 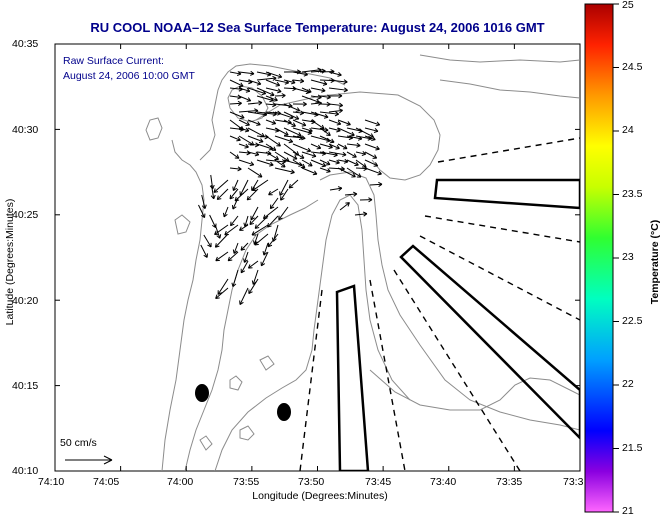 What do you see at coordinates (378, 482) in the screenshot?
I see `x-tick-label: 73:45` at bounding box center [378, 482].